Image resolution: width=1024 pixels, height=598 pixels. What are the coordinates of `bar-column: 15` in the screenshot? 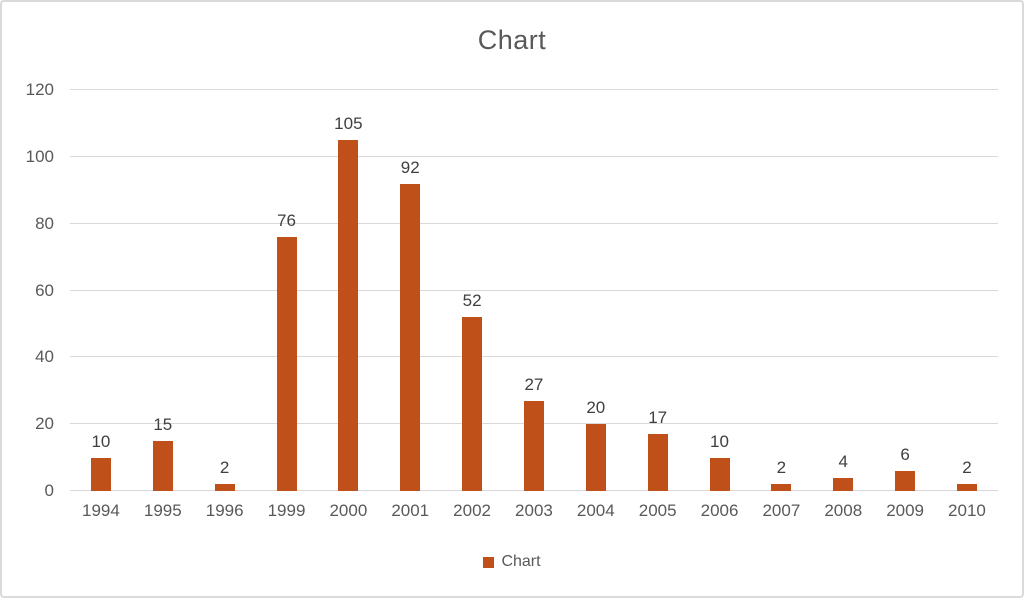 It's located at (163, 290).